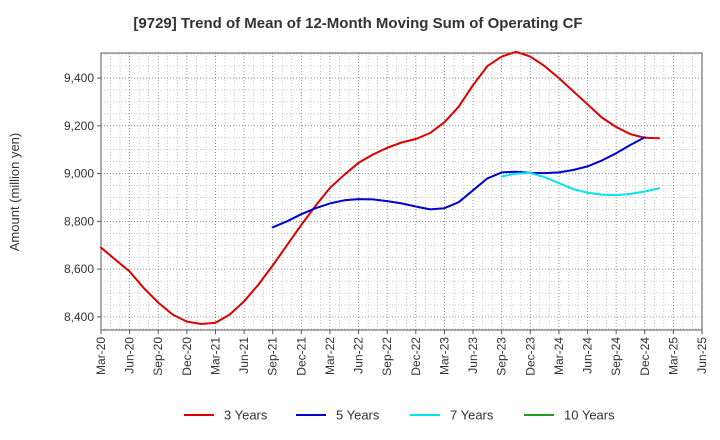 This screenshot has width=720, height=440. What do you see at coordinates (530, 356) in the screenshot?
I see `x-tick-label: Dec-23` at bounding box center [530, 356].